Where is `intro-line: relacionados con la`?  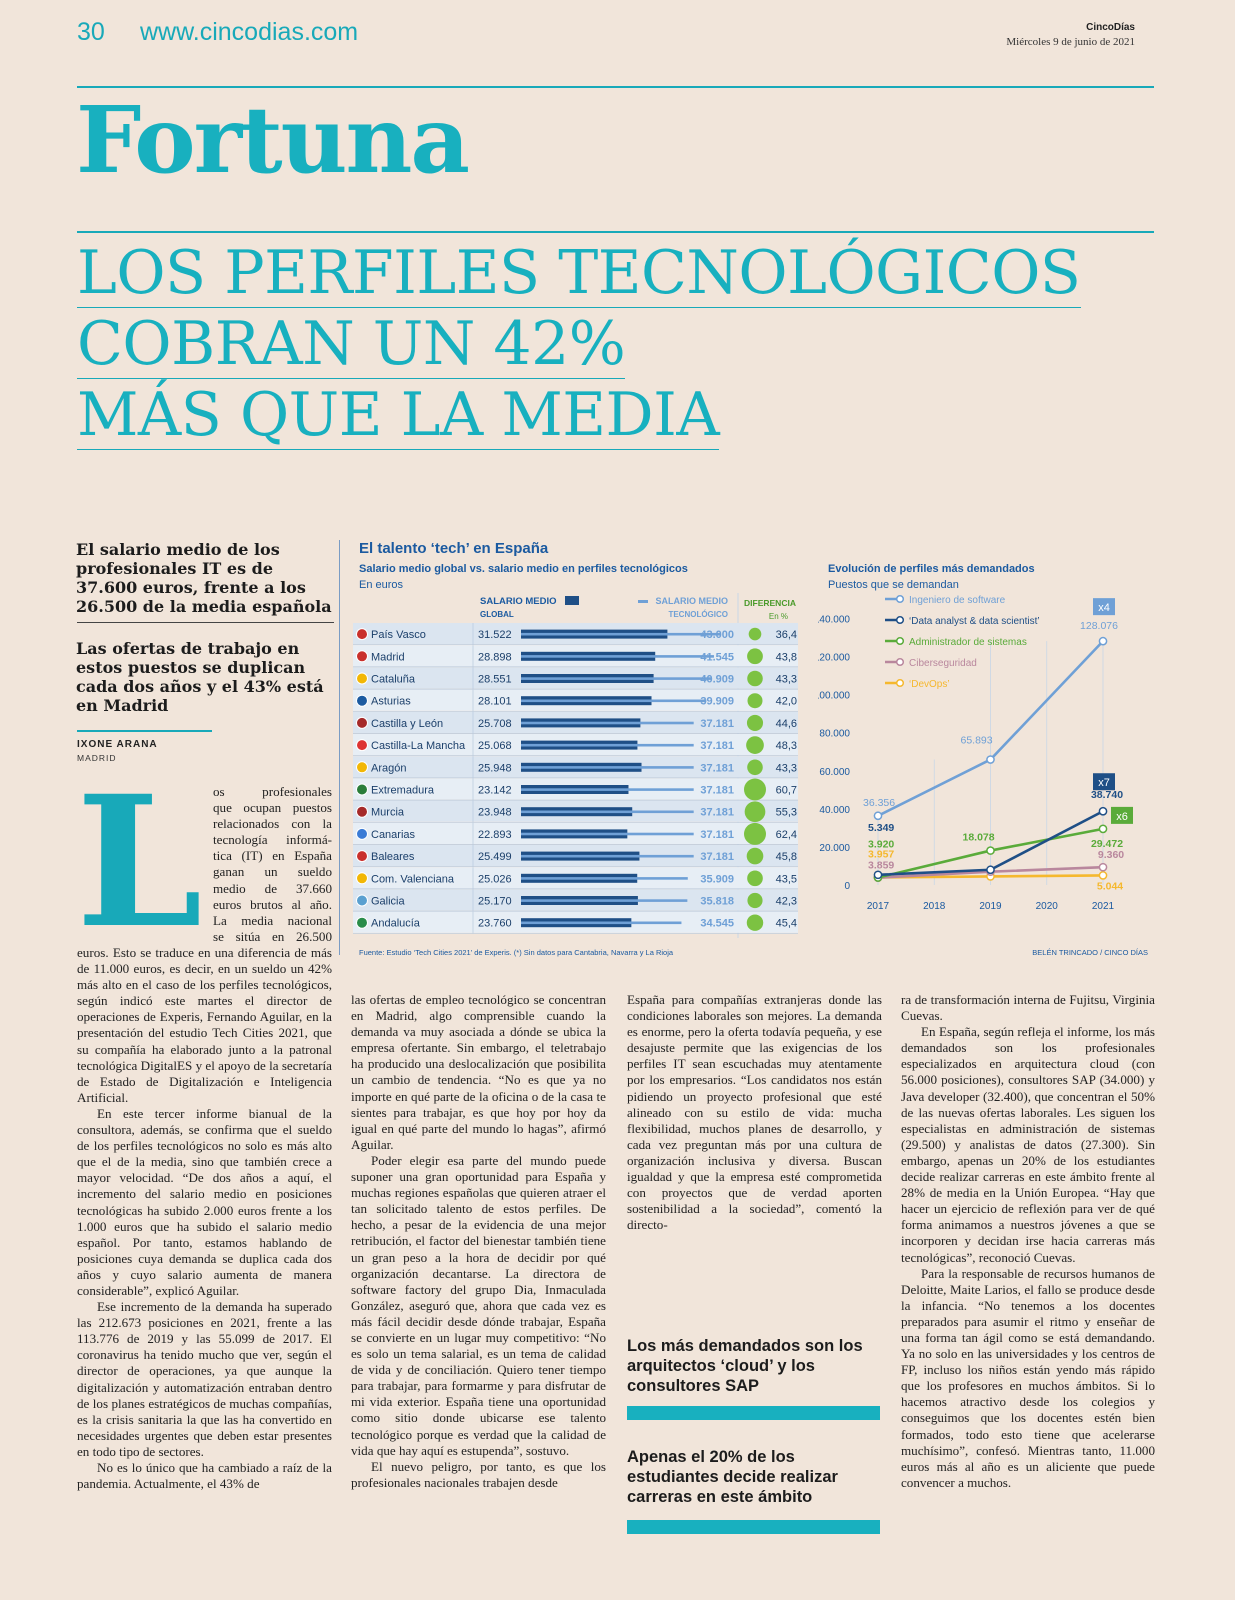
intro-line: relacionados con la is located at coordinates (272, 824).